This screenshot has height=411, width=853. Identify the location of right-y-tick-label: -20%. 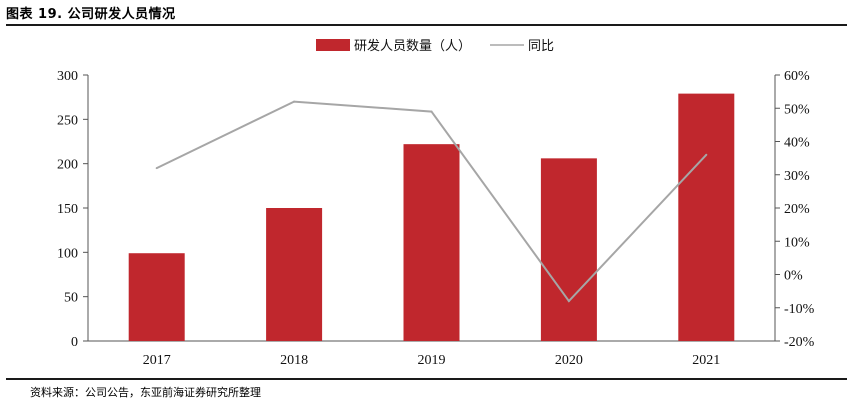
(799, 342).